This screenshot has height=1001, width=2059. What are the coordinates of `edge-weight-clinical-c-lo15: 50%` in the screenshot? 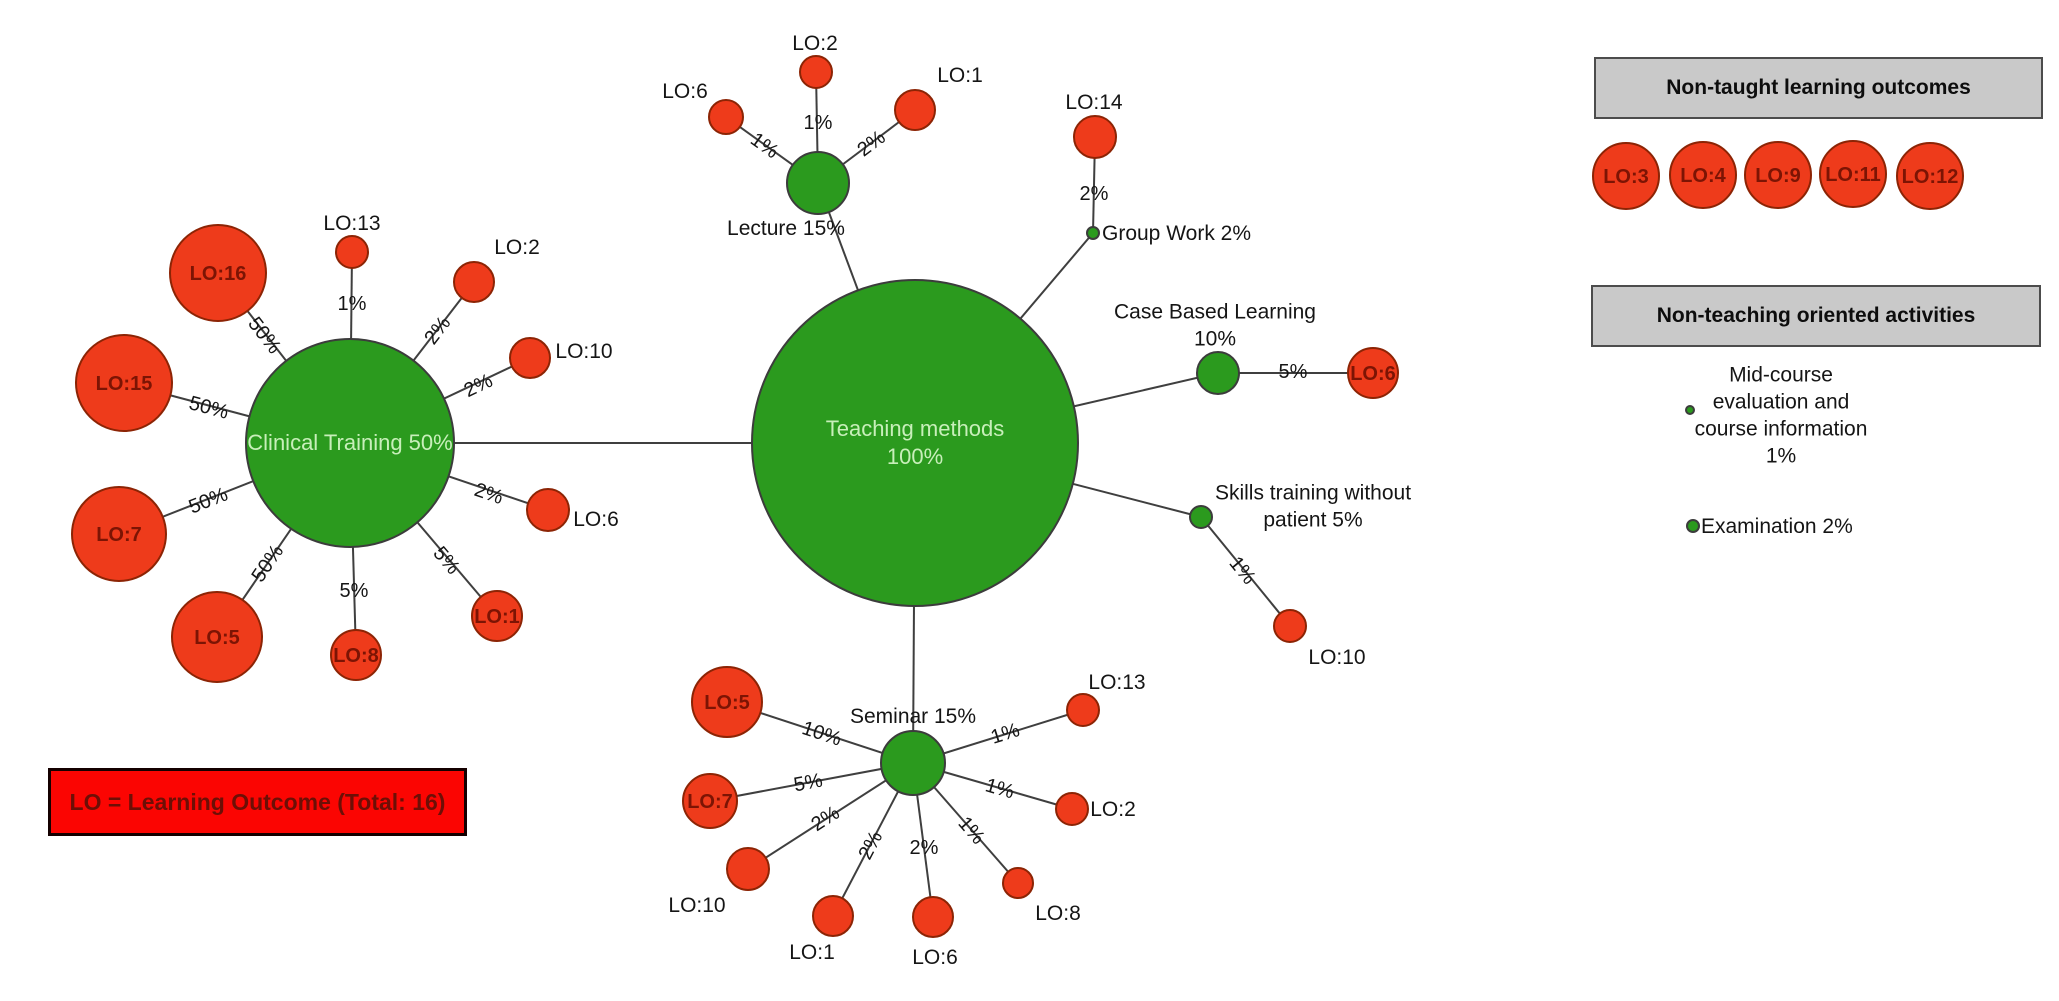 It's located at (209, 408).